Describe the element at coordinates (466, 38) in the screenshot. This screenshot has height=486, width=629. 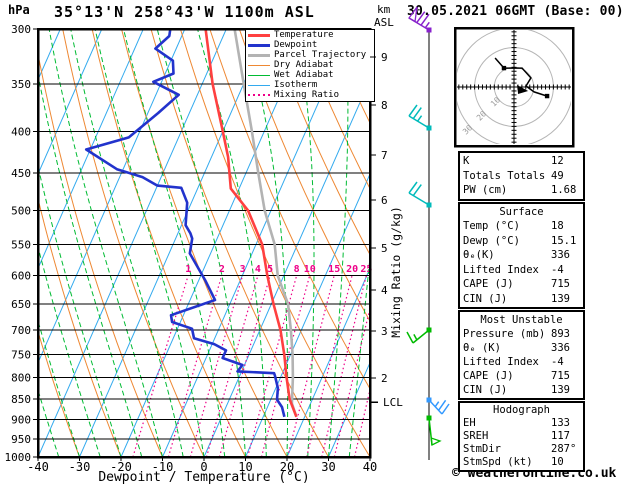
I see `hodograph-unit-label: kt` at that location.